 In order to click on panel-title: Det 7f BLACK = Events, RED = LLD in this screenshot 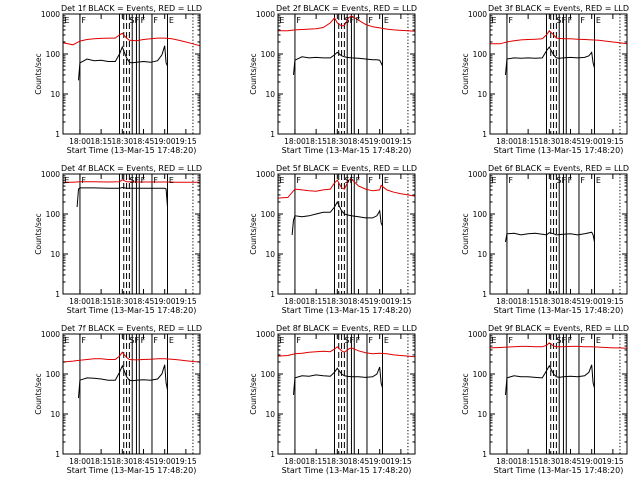, I will do `click(131, 328)`.